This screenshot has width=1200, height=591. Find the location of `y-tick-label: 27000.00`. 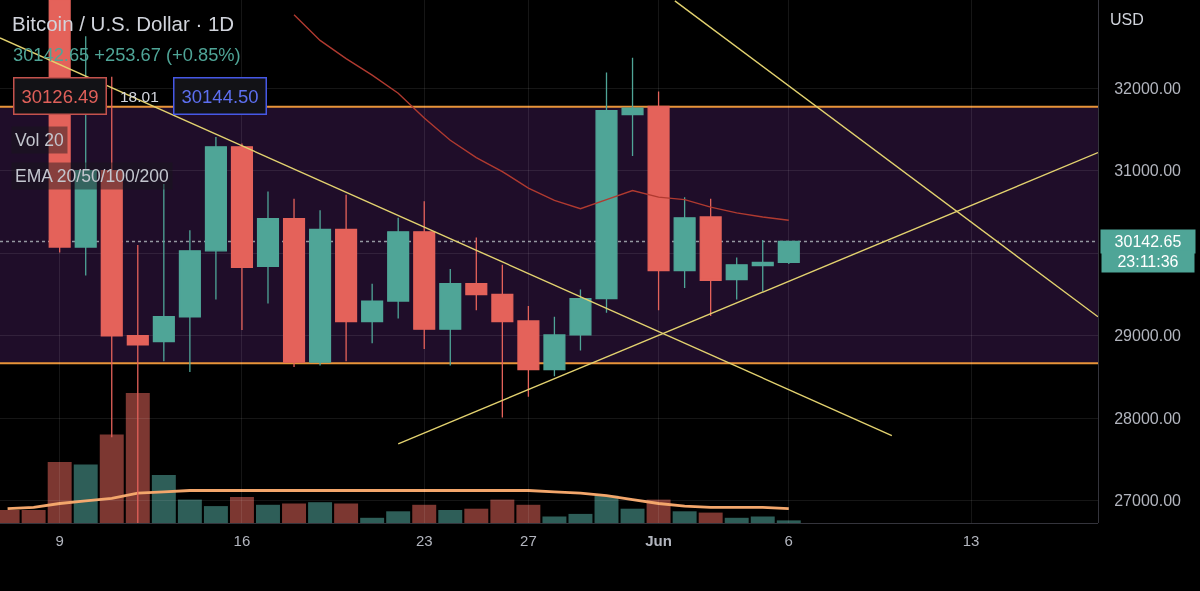

y-tick-label: 27000.00 is located at coordinates (1148, 501).